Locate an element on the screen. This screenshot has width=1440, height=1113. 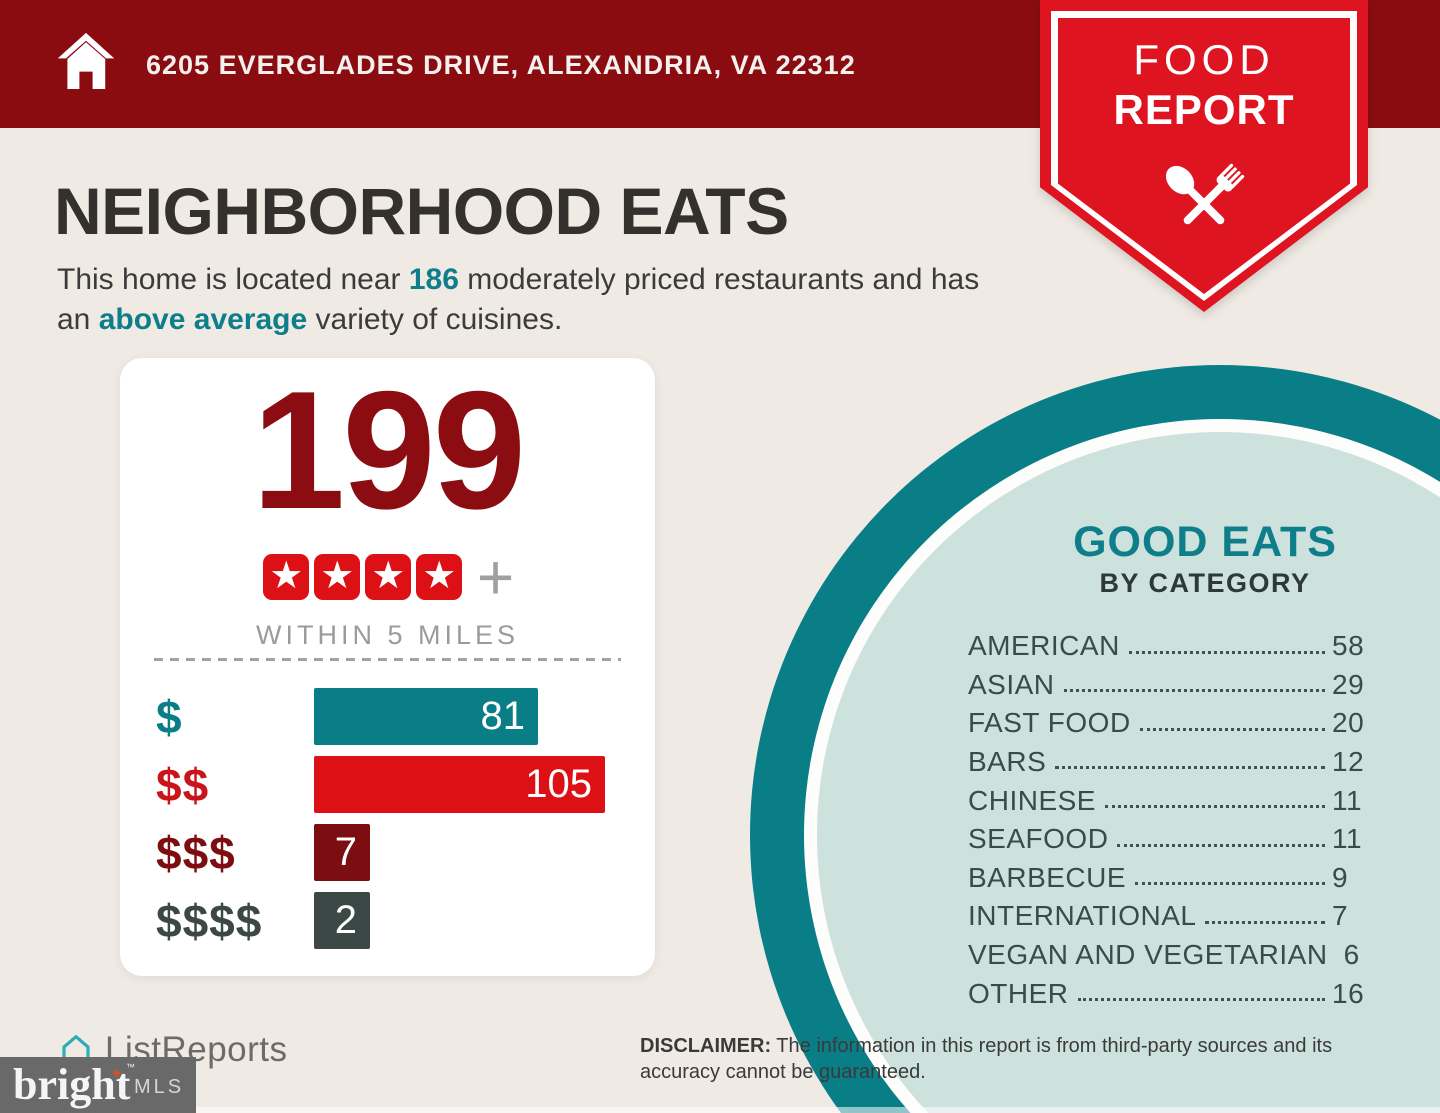
food-report-badge: FOOD REPORT is located at coordinates (1204, 156).